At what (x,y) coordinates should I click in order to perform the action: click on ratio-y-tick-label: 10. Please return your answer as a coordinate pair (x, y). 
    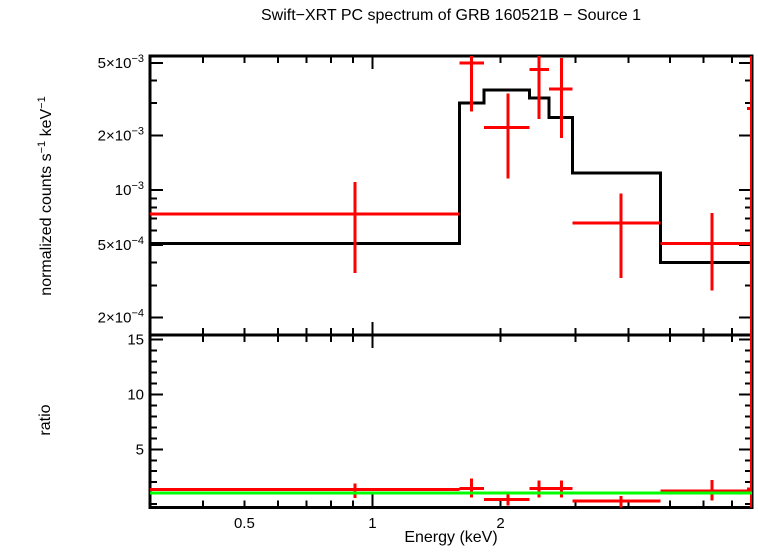
    Looking at the image, I should click on (135, 394).